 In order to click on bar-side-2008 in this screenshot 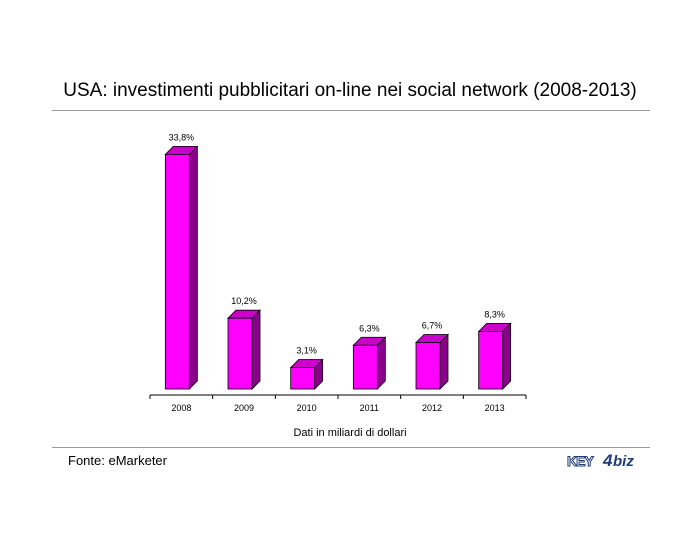, I will do `click(193, 267)`.